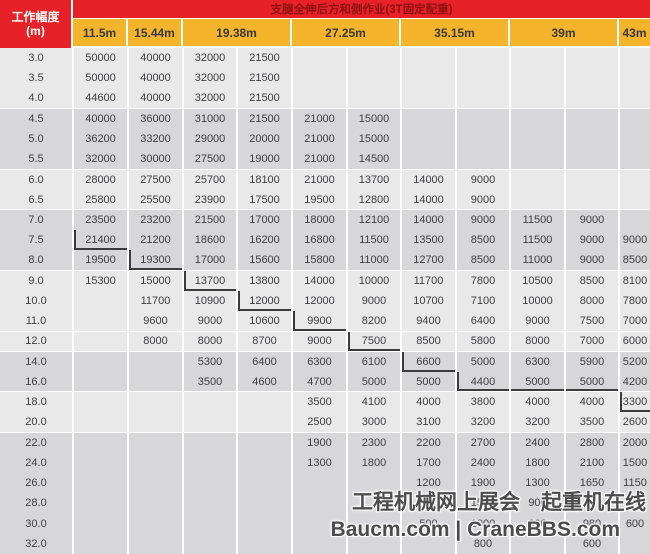 The height and width of the screenshot is (554, 650). I want to click on capacity-cell: 980, so click(592, 523).